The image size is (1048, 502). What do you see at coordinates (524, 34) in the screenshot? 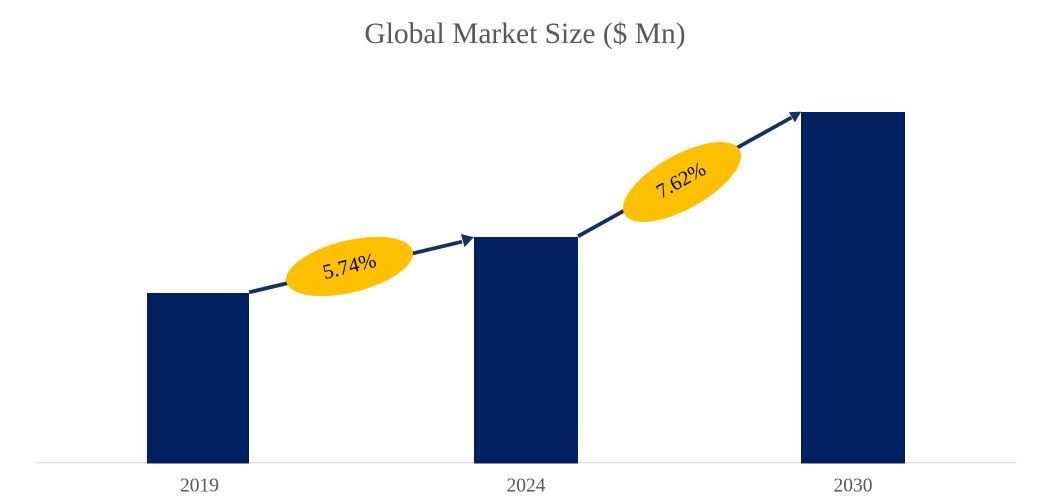
I see `svg-text: Global Market Size ($ Mn)` at bounding box center [524, 34].